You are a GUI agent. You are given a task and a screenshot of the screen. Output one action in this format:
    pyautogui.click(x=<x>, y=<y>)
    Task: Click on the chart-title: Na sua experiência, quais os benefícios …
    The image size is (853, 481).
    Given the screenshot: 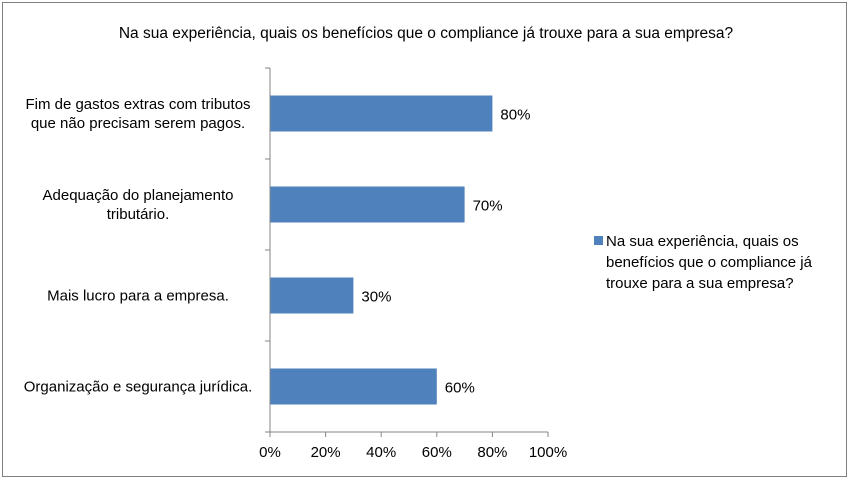 What is the action you would take?
    pyautogui.click(x=426, y=33)
    